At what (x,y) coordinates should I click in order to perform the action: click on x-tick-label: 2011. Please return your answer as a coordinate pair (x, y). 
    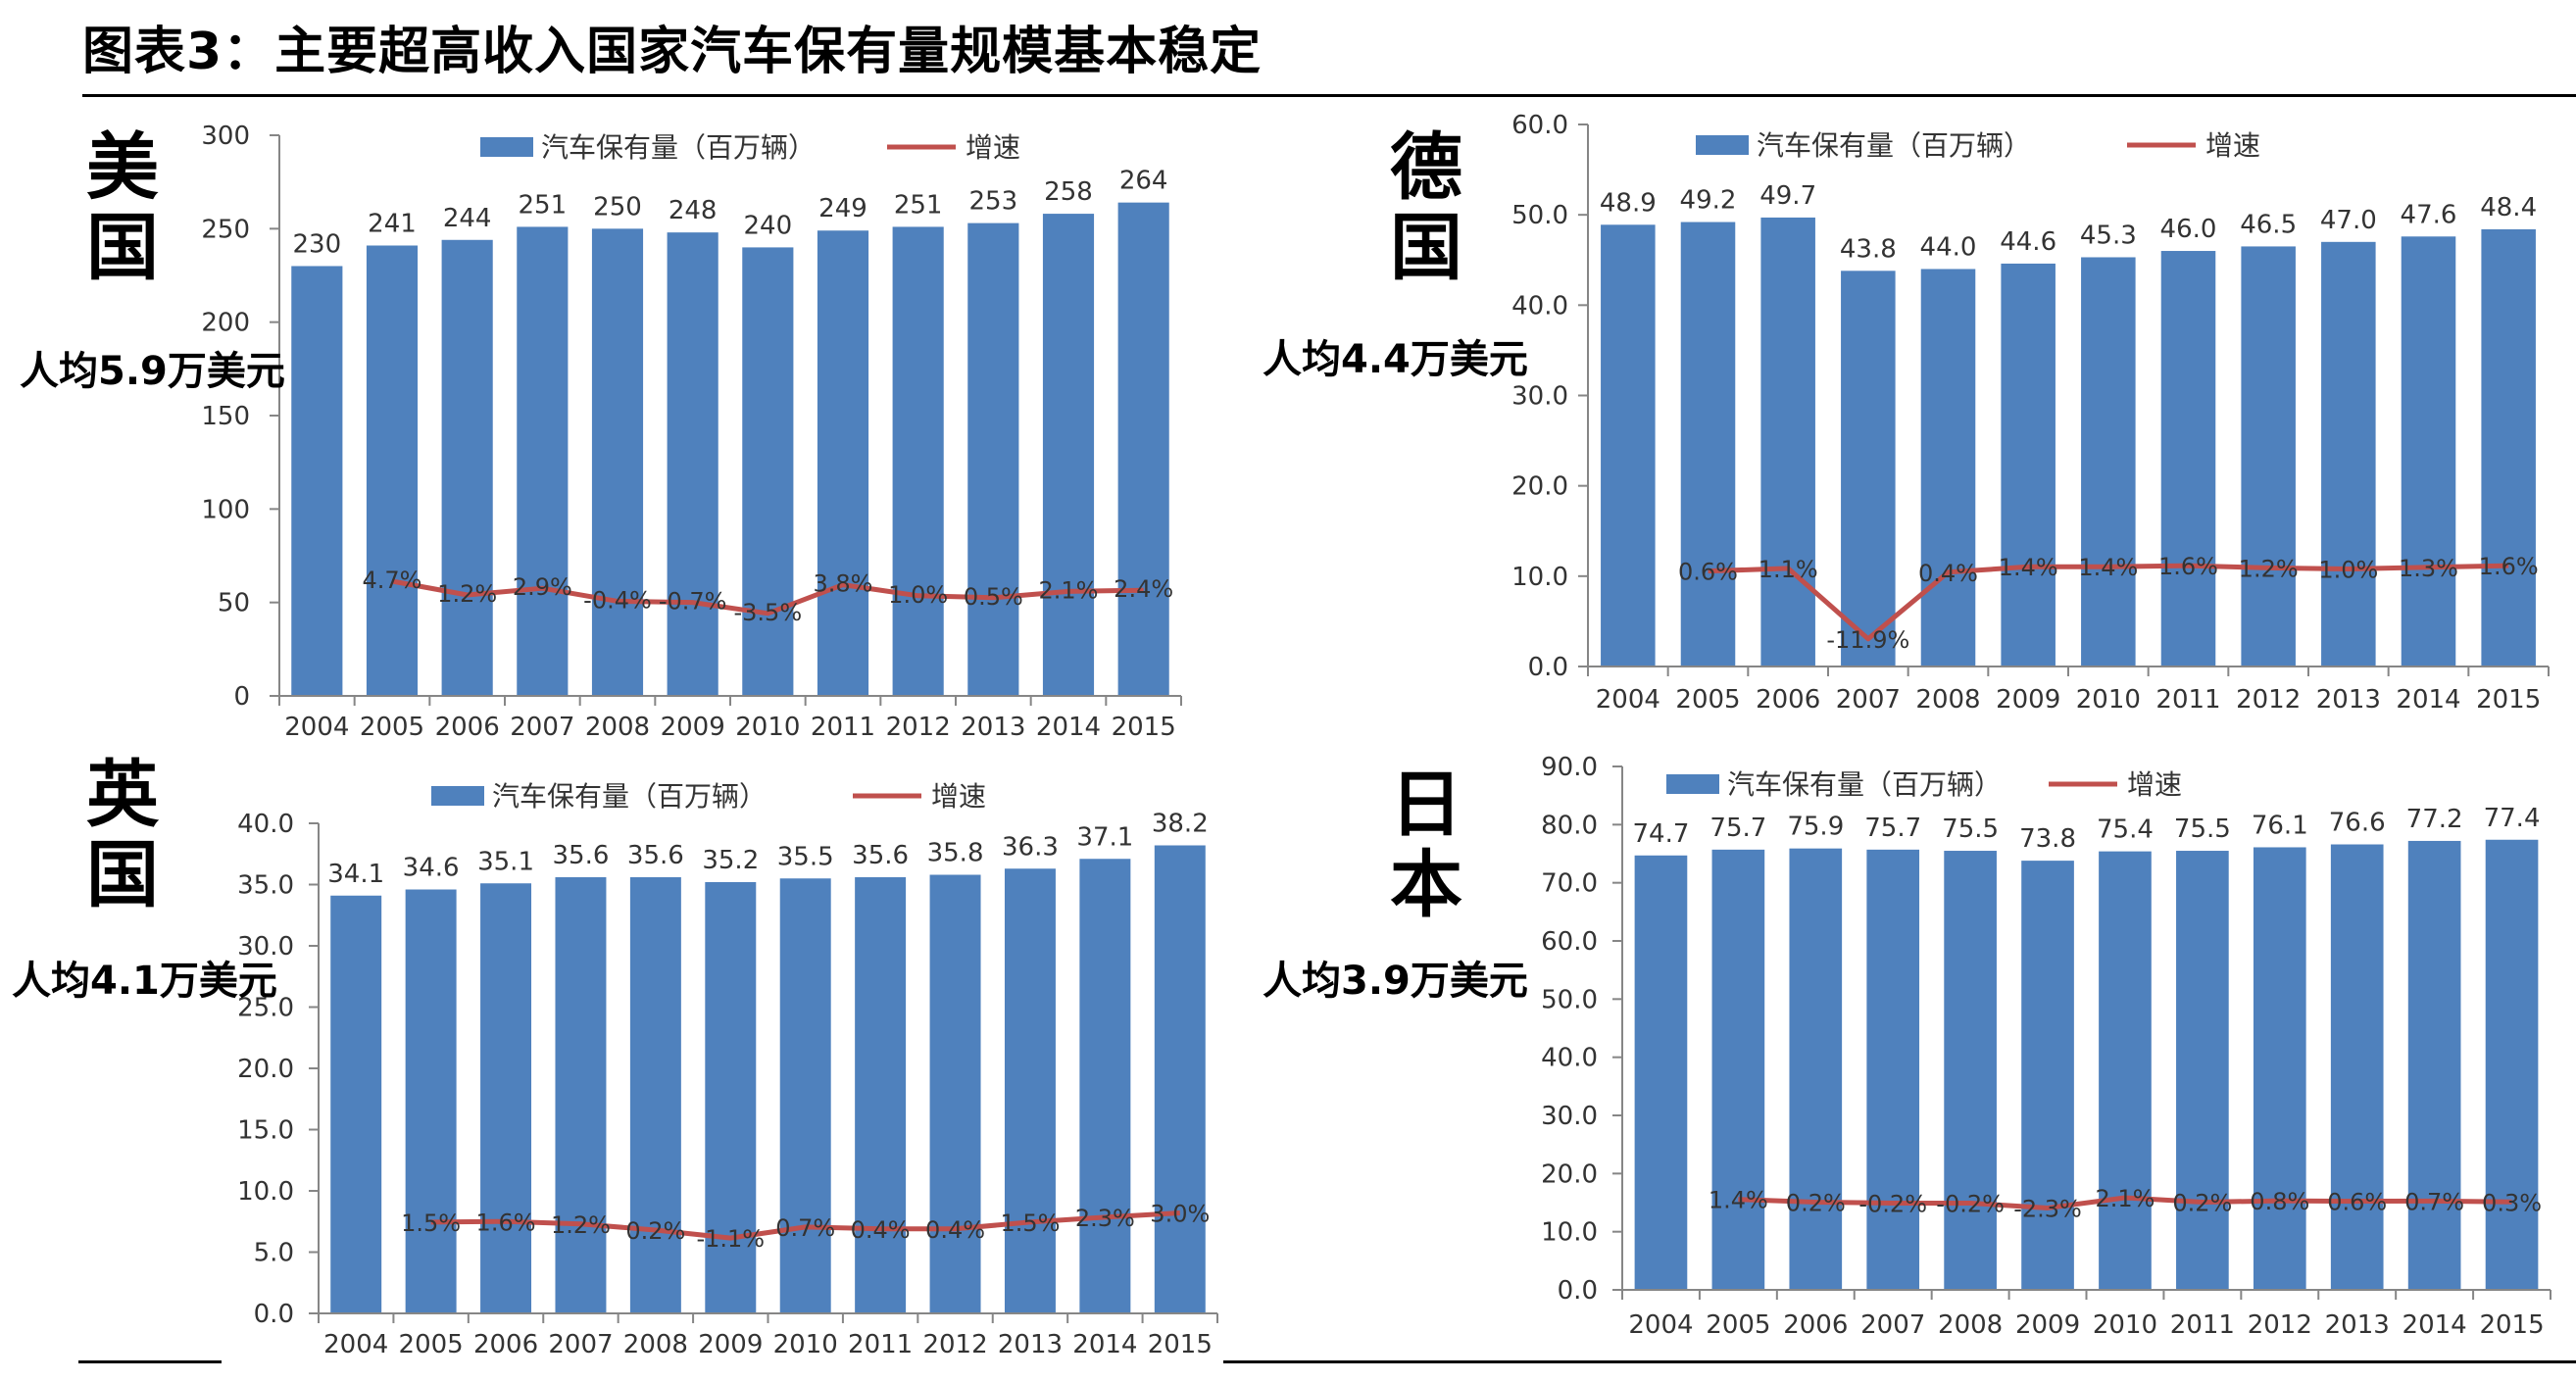
    Looking at the image, I should click on (2187, 700).